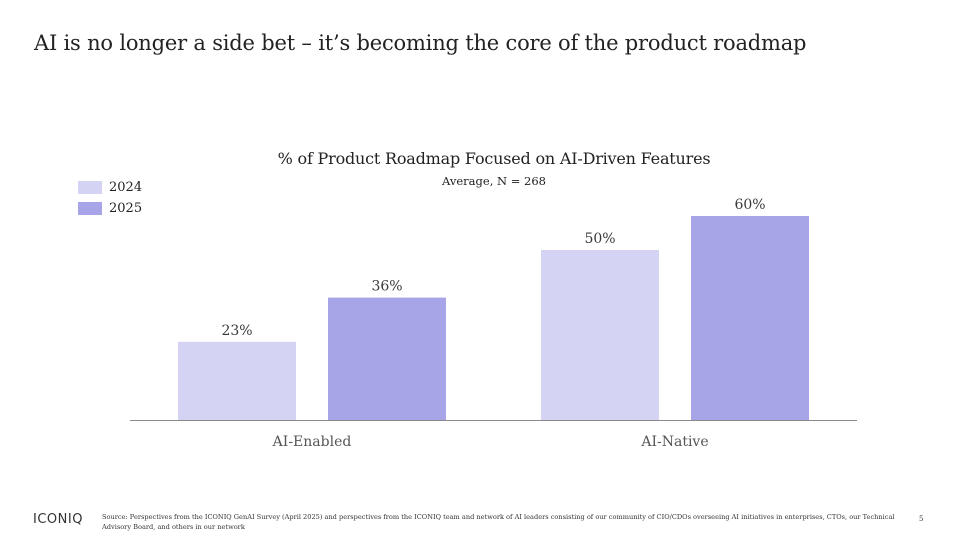  I want to click on chart-subtitle: Average, N = 268, so click(494, 181).